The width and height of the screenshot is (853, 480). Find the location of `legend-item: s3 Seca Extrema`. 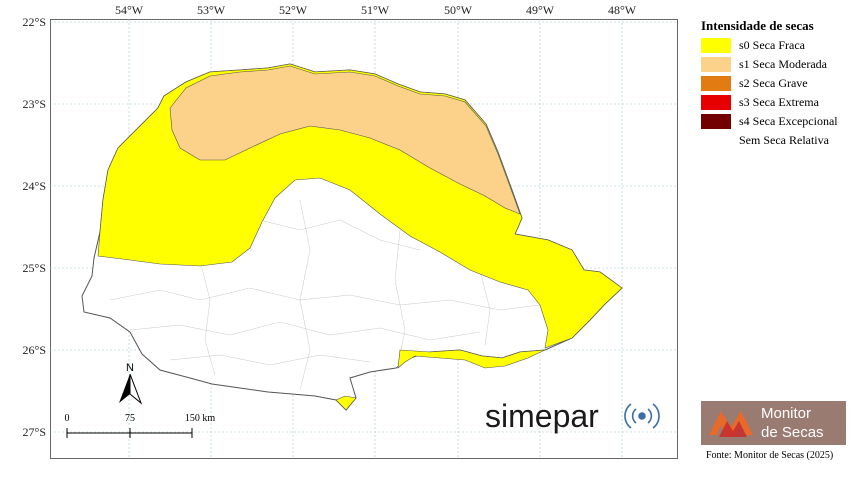

legend-item: s3 Seca Extrema is located at coordinates (776, 102).